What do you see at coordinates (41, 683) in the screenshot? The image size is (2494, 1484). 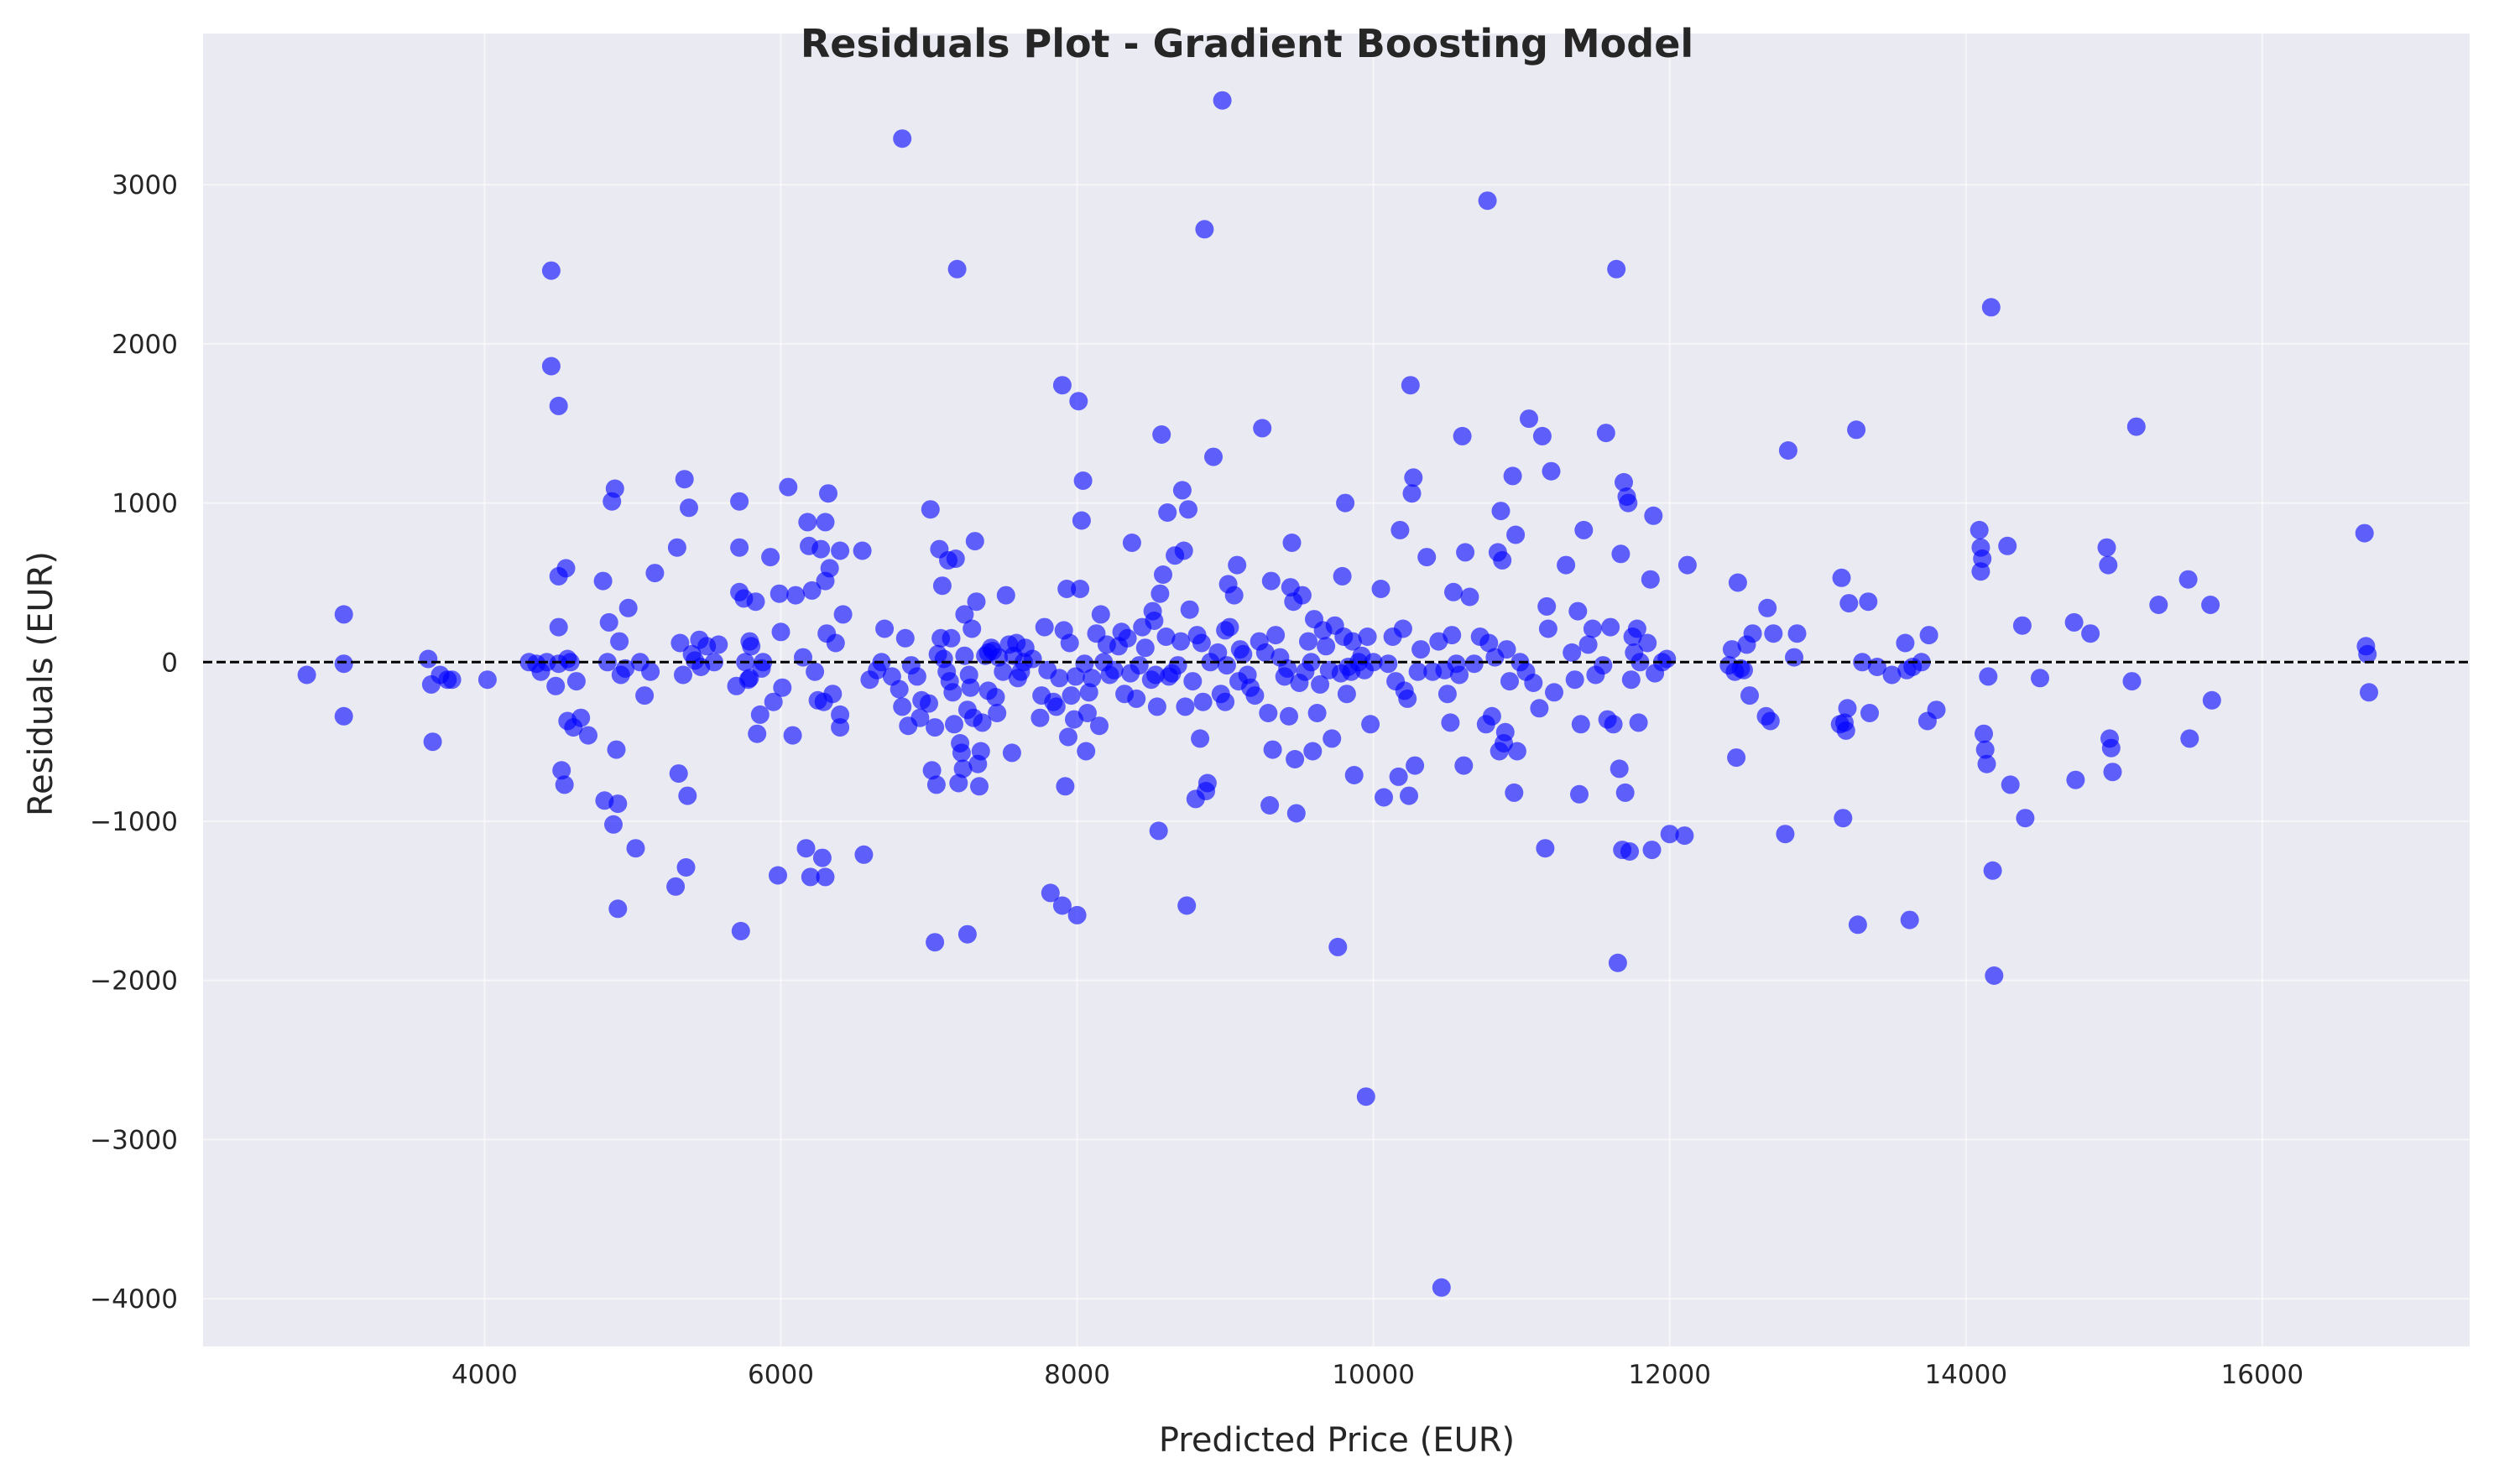 I see `y-axis-label: Residuals (EUR)` at bounding box center [41, 683].